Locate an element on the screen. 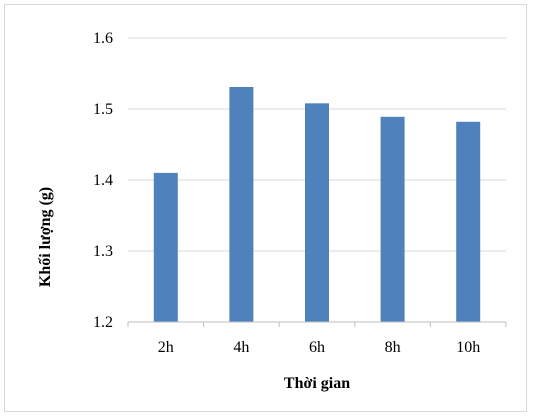 The height and width of the screenshot is (420, 533). x-tick-label: 6h is located at coordinates (317, 347).